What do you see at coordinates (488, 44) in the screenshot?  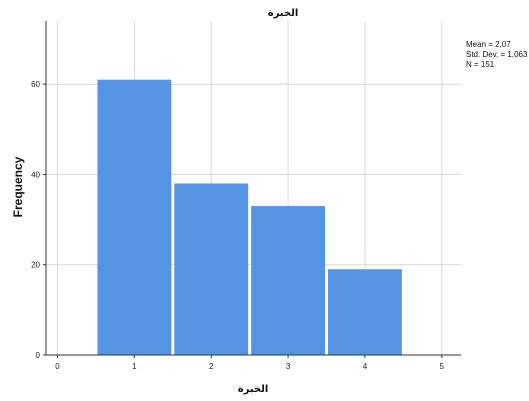 I see `stats-mean: Mean = 2,07` at bounding box center [488, 44].